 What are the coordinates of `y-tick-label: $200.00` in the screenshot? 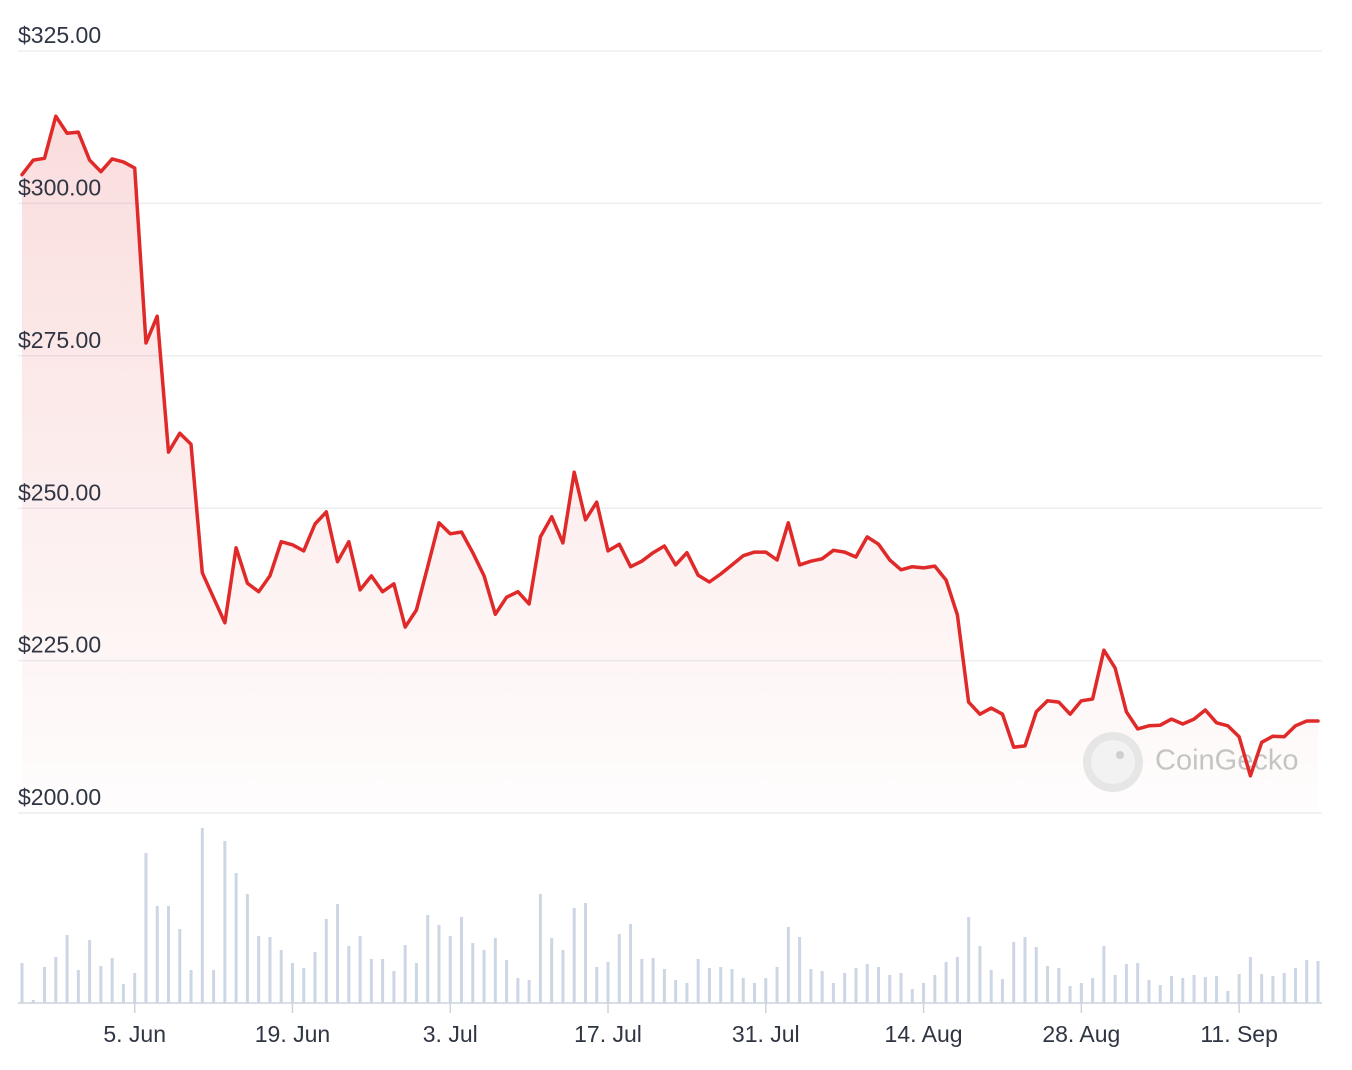 It's located at (59, 797).